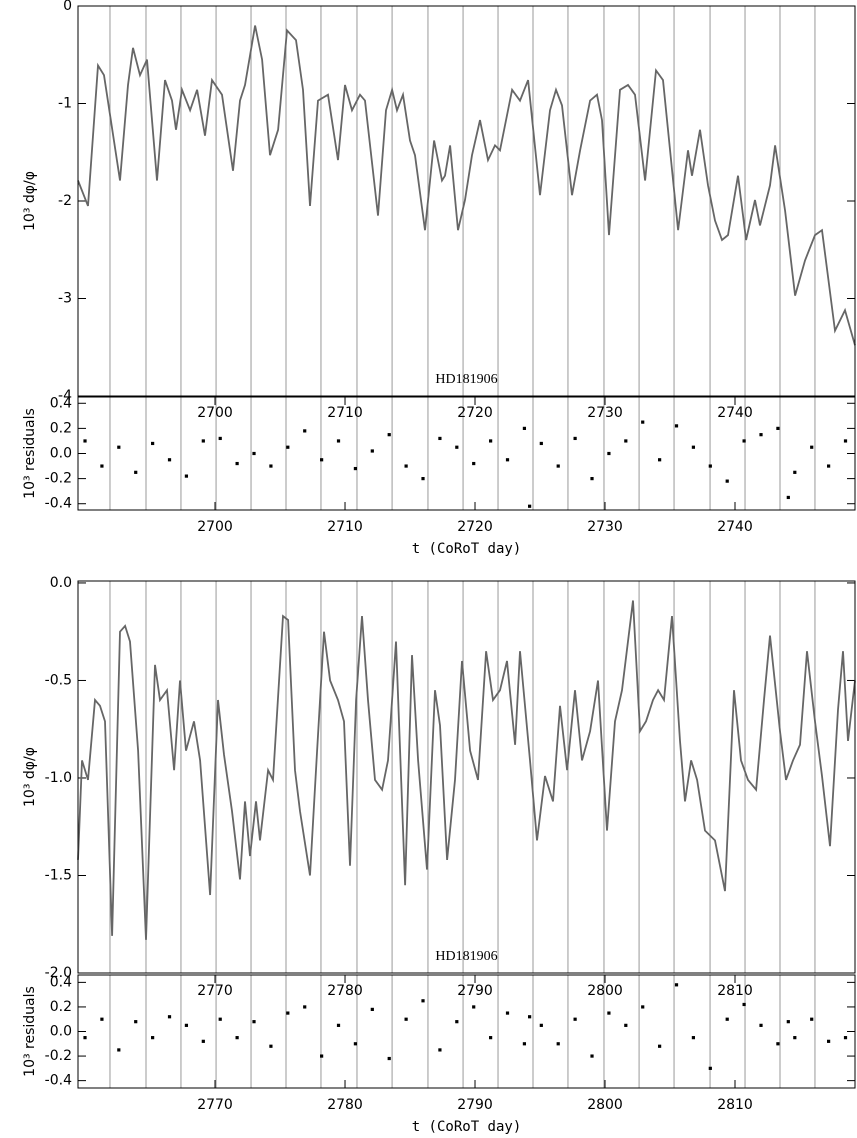 This screenshot has width=857, height=1138. Describe the element at coordinates (30, 1031) in the screenshot. I see `y-axis-label: 10³ residuals` at that location.